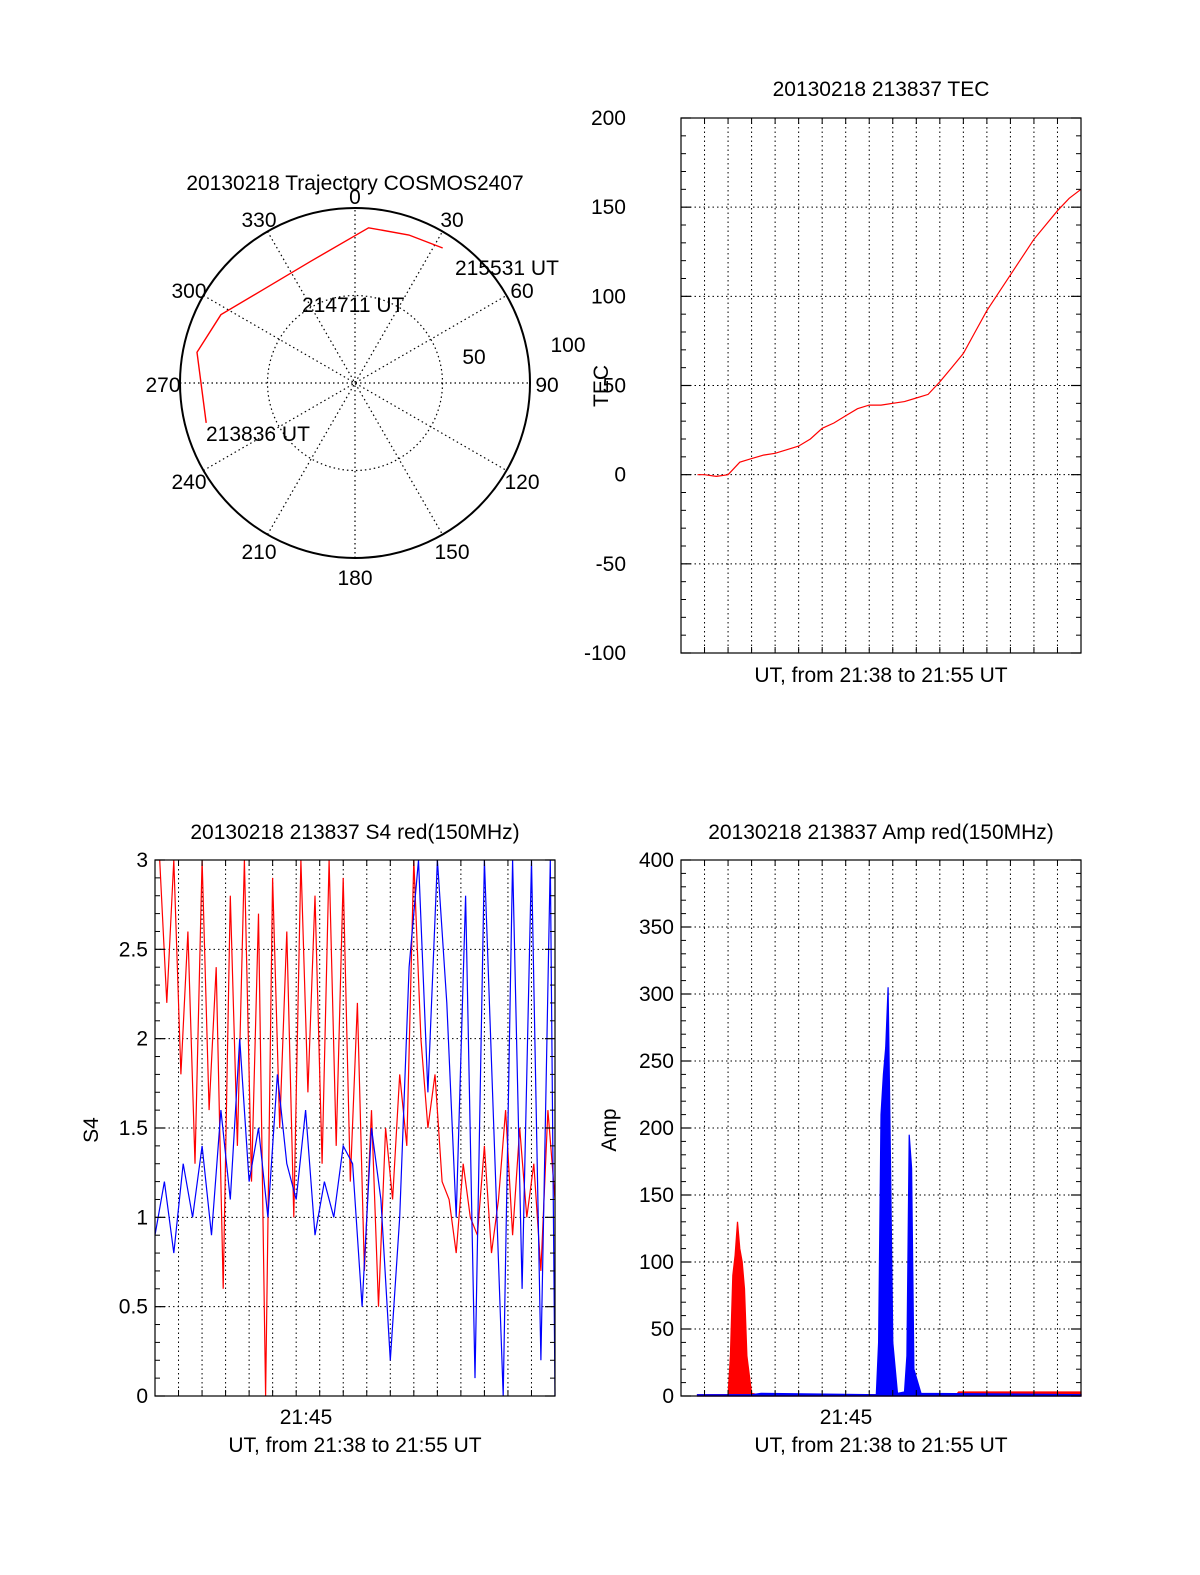 The height and width of the screenshot is (1575, 1200). What do you see at coordinates (656, 860) in the screenshot?
I see `y-tick-label: 400` at bounding box center [656, 860].